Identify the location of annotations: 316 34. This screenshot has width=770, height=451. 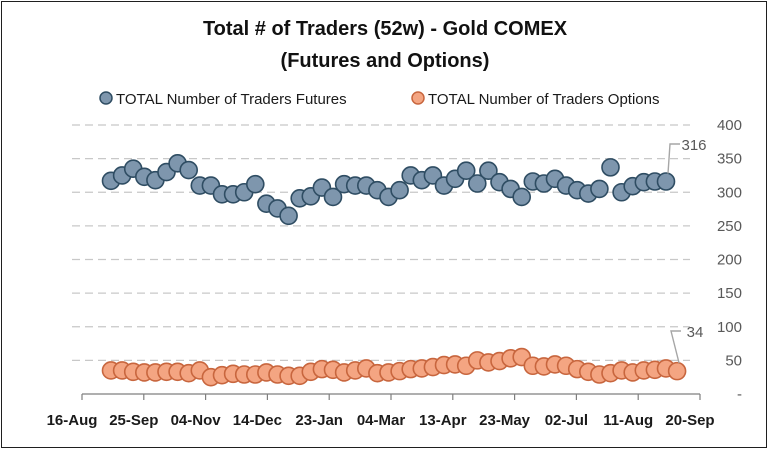
(687, 250).